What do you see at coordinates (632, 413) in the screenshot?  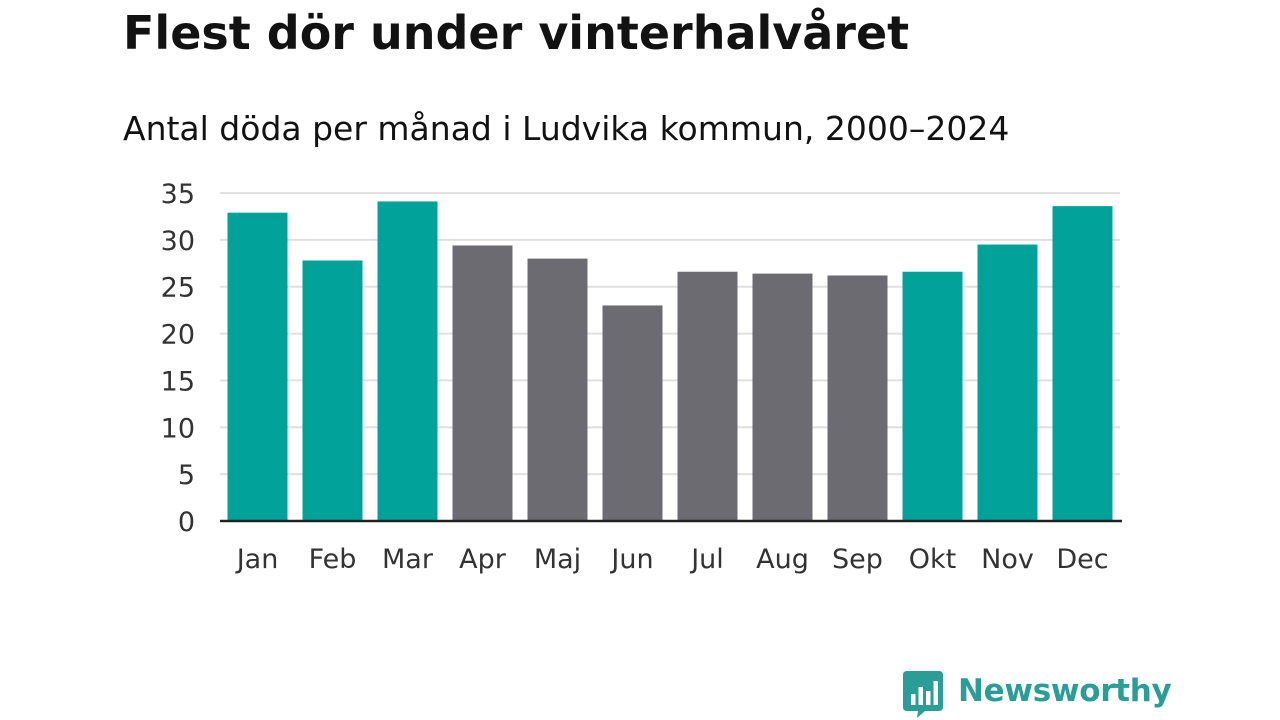 I see `bar-jun` at bounding box center [632, 413].